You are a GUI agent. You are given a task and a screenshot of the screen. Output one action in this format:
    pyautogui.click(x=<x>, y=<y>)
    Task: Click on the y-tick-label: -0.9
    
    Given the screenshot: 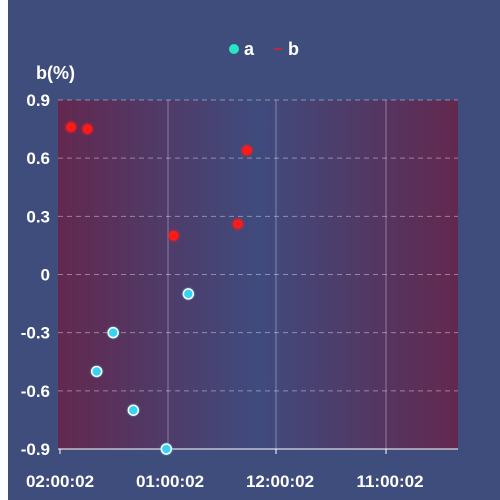 What is the action you would take?
    pyautogui.click(x=35, y=449)
    